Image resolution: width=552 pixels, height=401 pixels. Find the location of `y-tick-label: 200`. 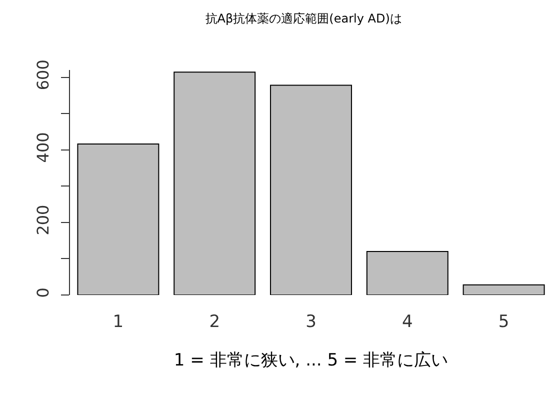

y-tick-label: 200 is located at coordinates (43, 220).